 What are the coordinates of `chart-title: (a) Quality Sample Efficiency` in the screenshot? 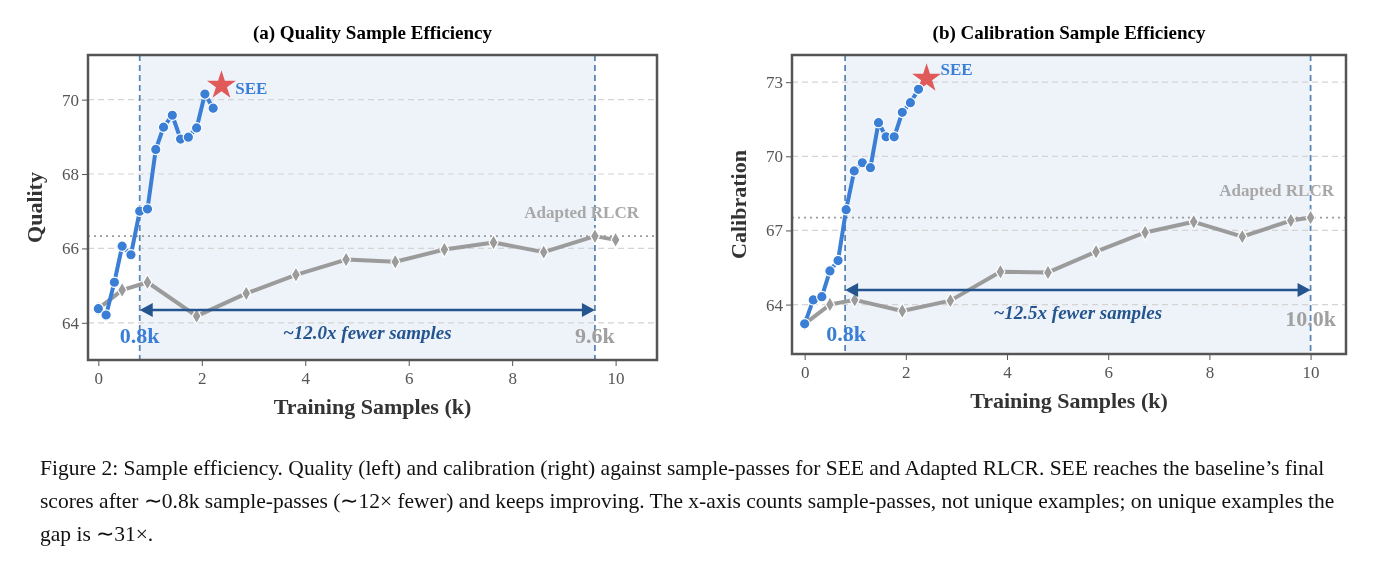 It's located at (372, 33).